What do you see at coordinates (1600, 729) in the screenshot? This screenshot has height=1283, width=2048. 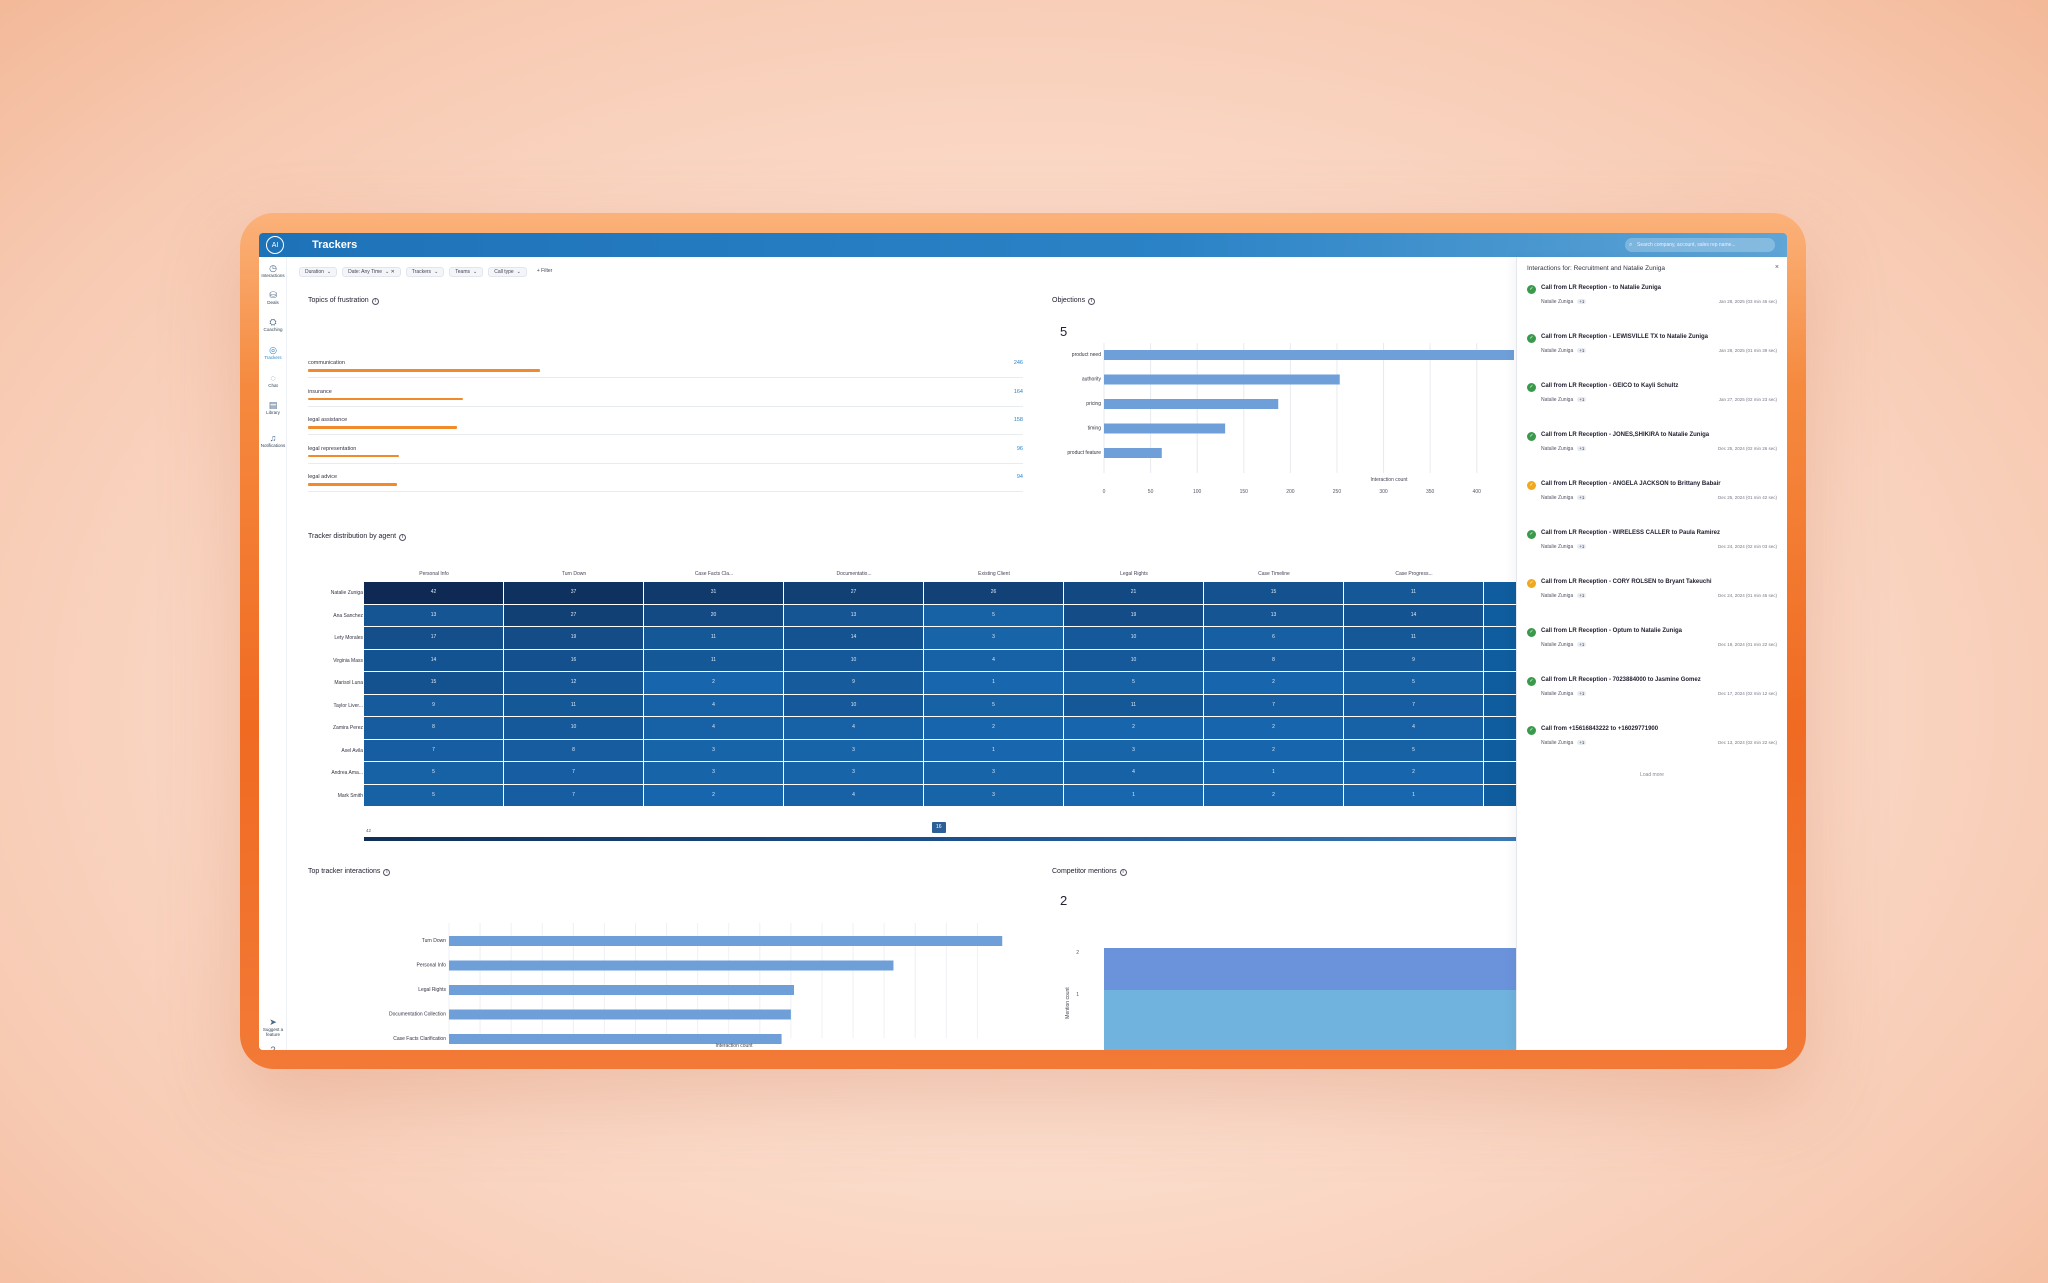 I see `interaction-title: Call from +15616843222 to +16029771900` at bounding box center [1600, 729].